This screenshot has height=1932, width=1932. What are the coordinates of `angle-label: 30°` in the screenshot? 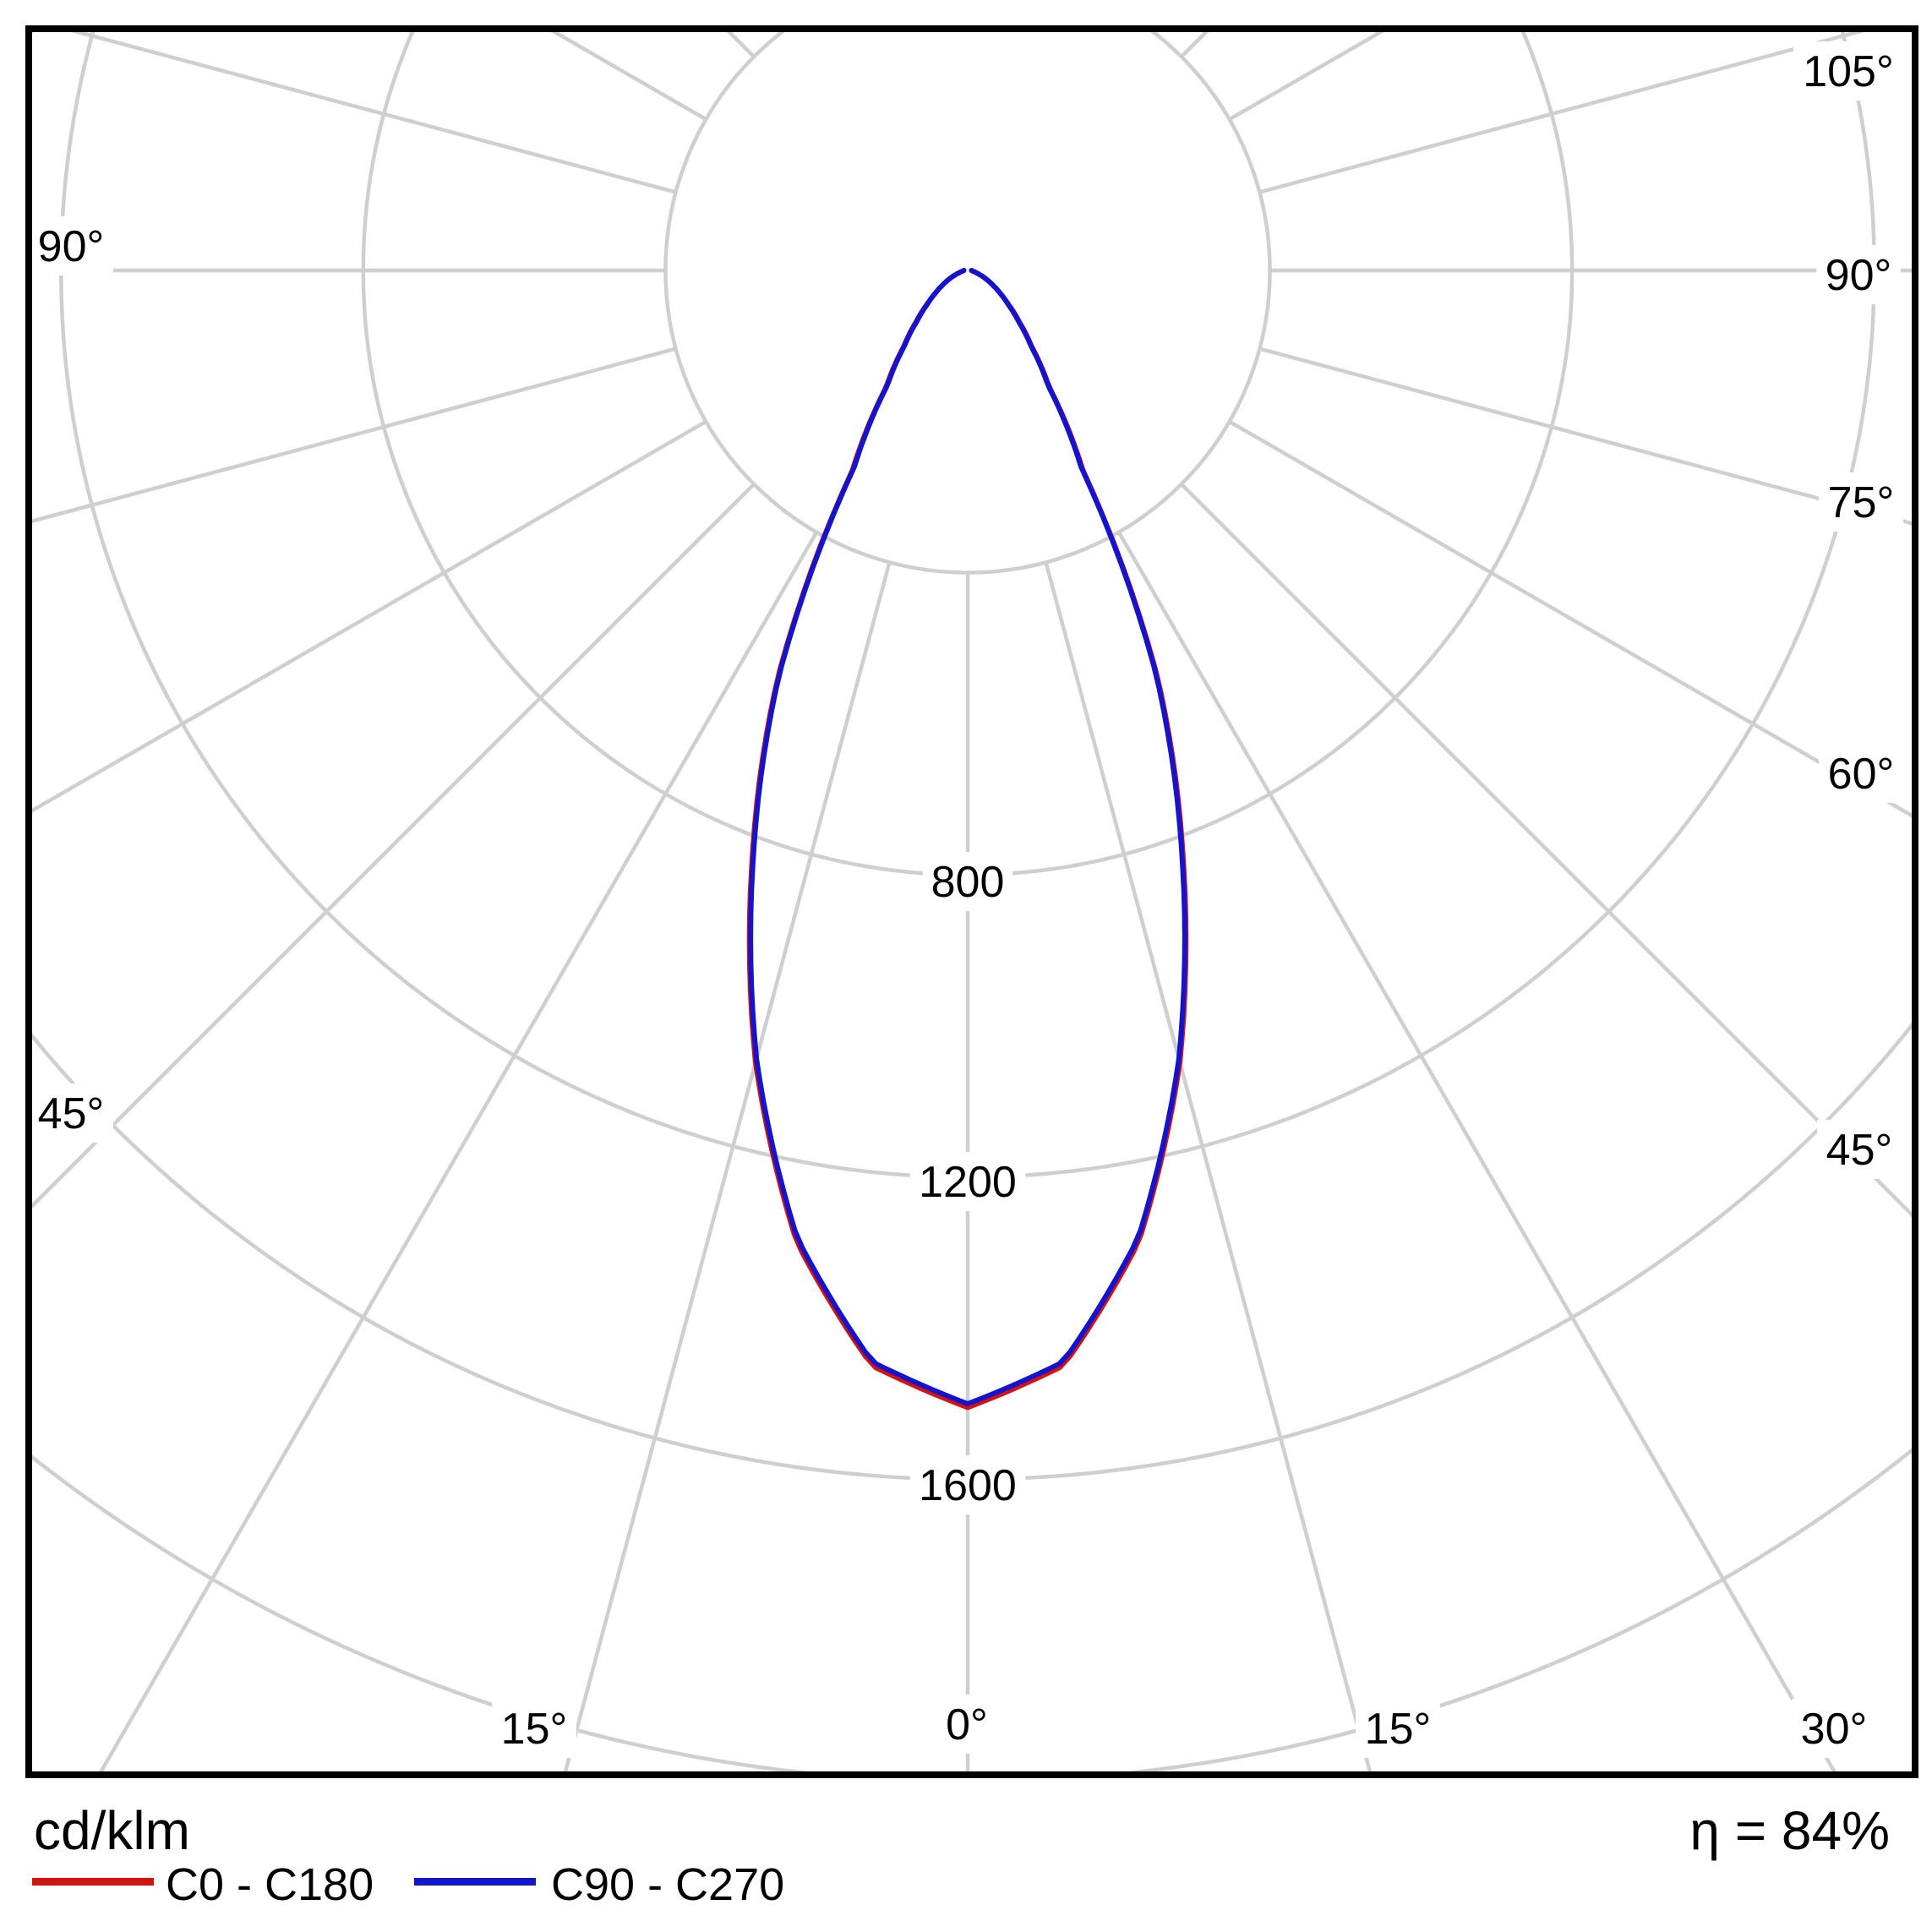 It's located at (1834, 1729).